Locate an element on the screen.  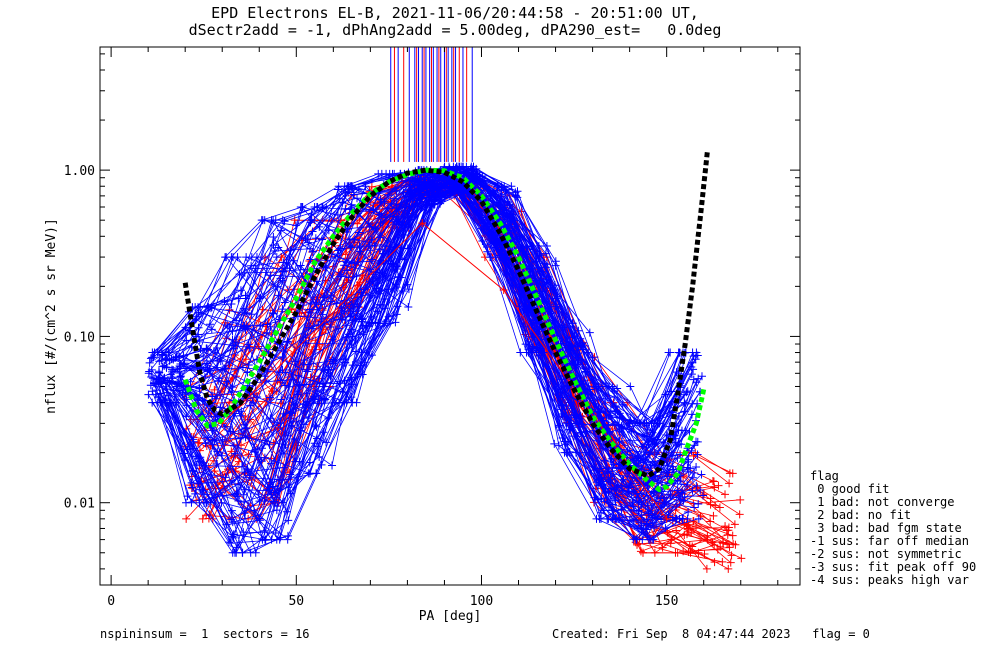
y-tick-label: 0.10 is located at coordinates (79, 337).